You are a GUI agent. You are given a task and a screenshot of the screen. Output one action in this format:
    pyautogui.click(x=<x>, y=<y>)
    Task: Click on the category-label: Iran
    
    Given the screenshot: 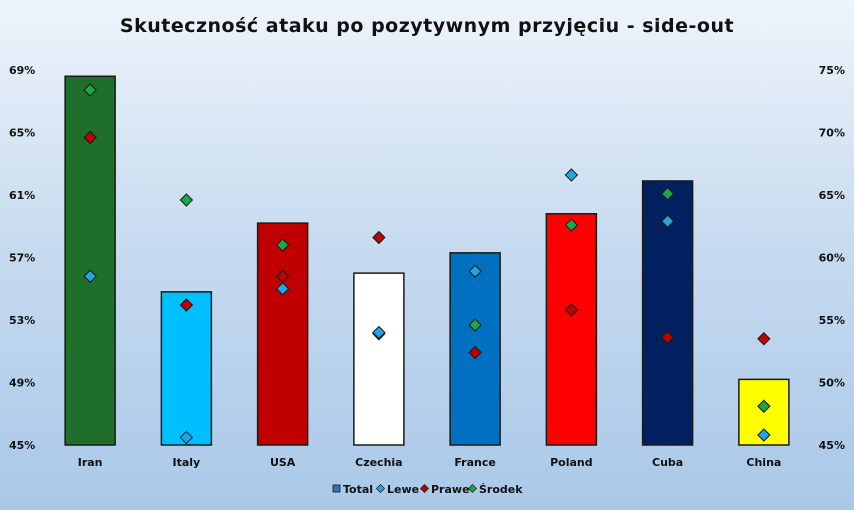 What is the action you would take?
    pyautogui.click(x=90, y=462)
    